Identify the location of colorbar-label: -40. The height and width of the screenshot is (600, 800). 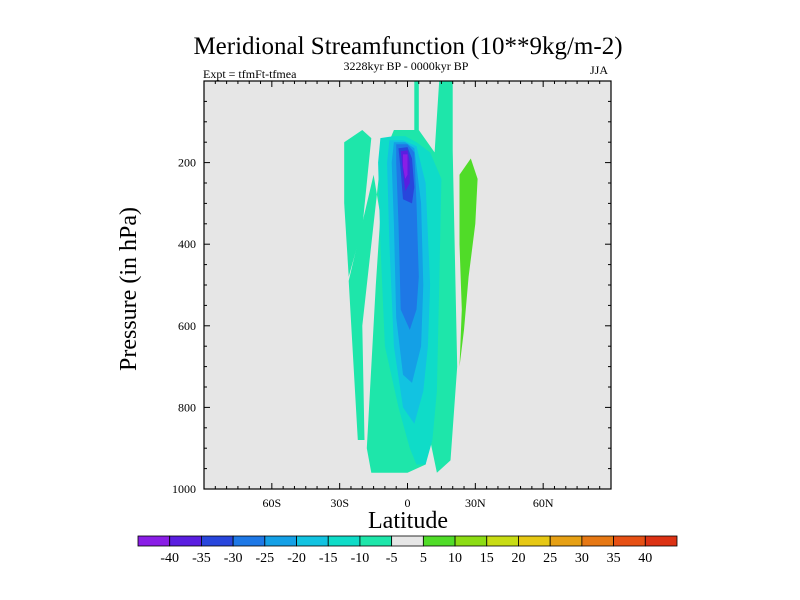
(169, 558).